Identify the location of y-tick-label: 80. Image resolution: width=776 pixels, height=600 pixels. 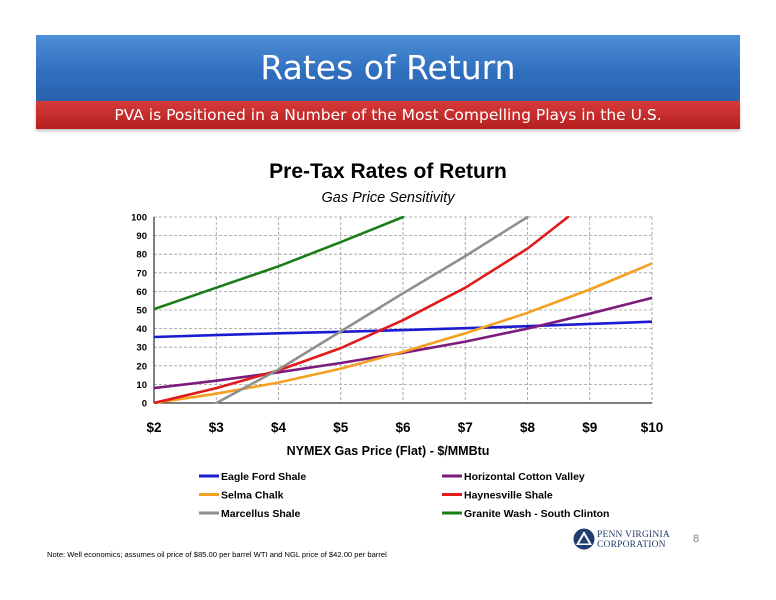
(141, 255).